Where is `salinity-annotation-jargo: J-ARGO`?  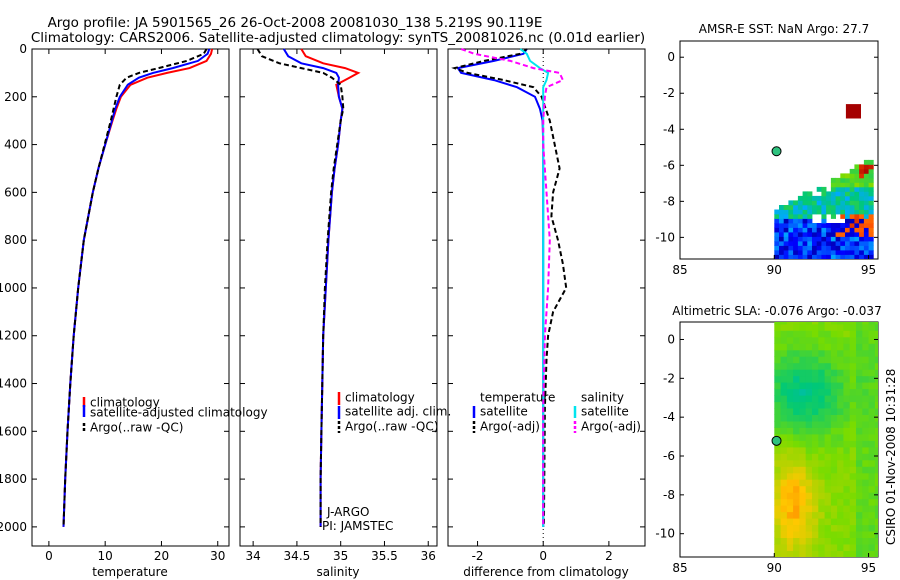 salinity-annotation-jargo: J-ARGO is located at coordinates (347, 512).